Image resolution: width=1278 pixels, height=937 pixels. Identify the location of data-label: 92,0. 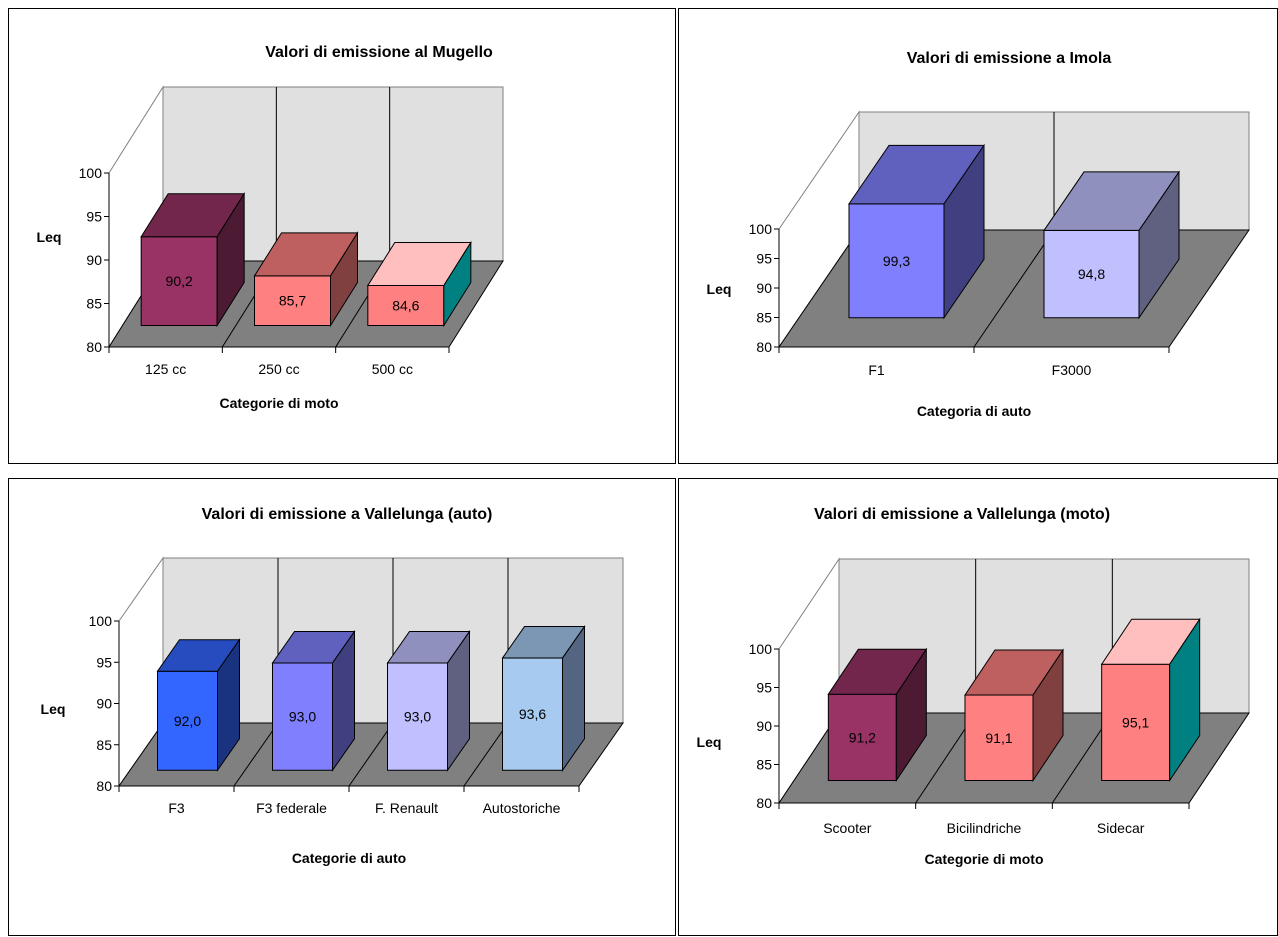
(187, 721).